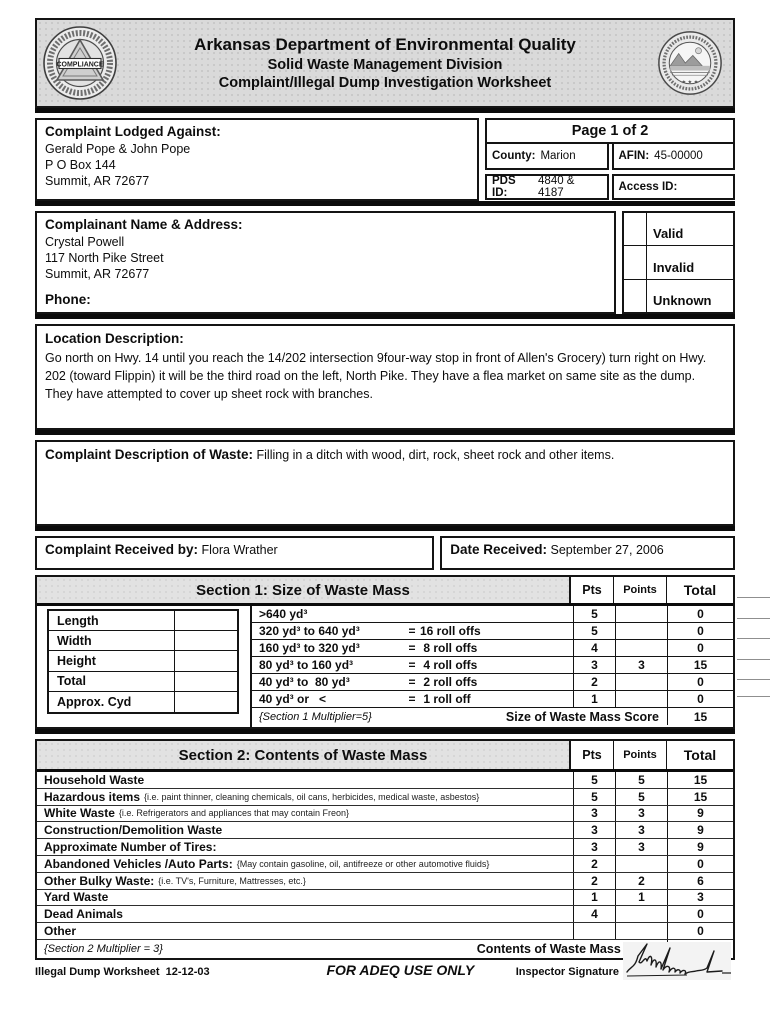 The image size is (770, 1024). What do you see at coordinates (235, 553) in the screenshot?
I see `received-by-box: Complaint Received by: Flora Wrather` at bounding box center [235, 553].